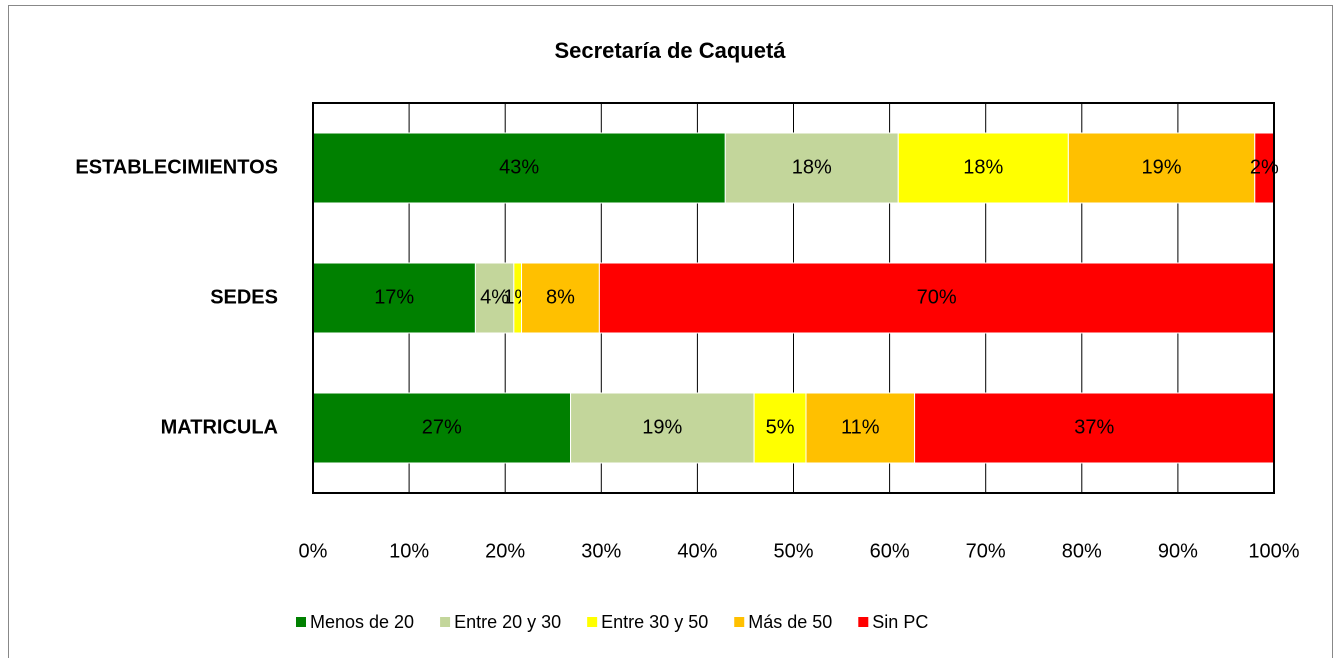 Image resolution: width=1341 pixels, height=658 pixels. What do you see at coordinates (362, 622) in the screenshot?
I see `legend-label: Menos de 20` at bounding box center [362, 622].